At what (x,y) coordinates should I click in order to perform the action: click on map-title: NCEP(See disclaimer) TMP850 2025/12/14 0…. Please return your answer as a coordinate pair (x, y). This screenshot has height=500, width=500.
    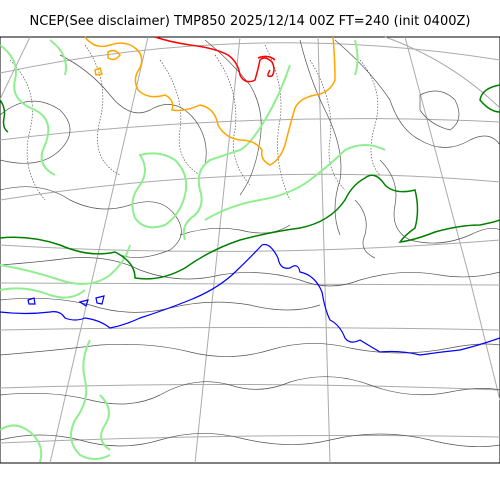
    Looking at the image, I should click on (250, 21).